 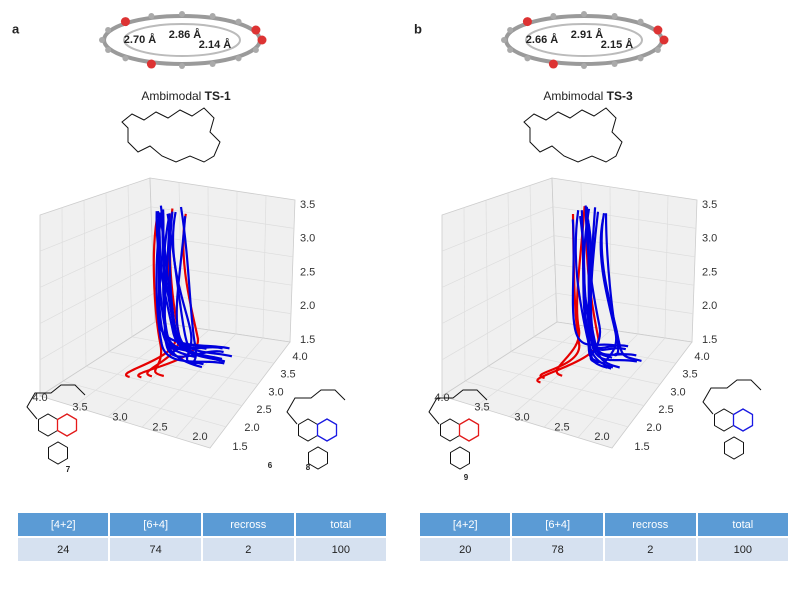 I want to click on reactant-structure, so click(x=573, y=135).